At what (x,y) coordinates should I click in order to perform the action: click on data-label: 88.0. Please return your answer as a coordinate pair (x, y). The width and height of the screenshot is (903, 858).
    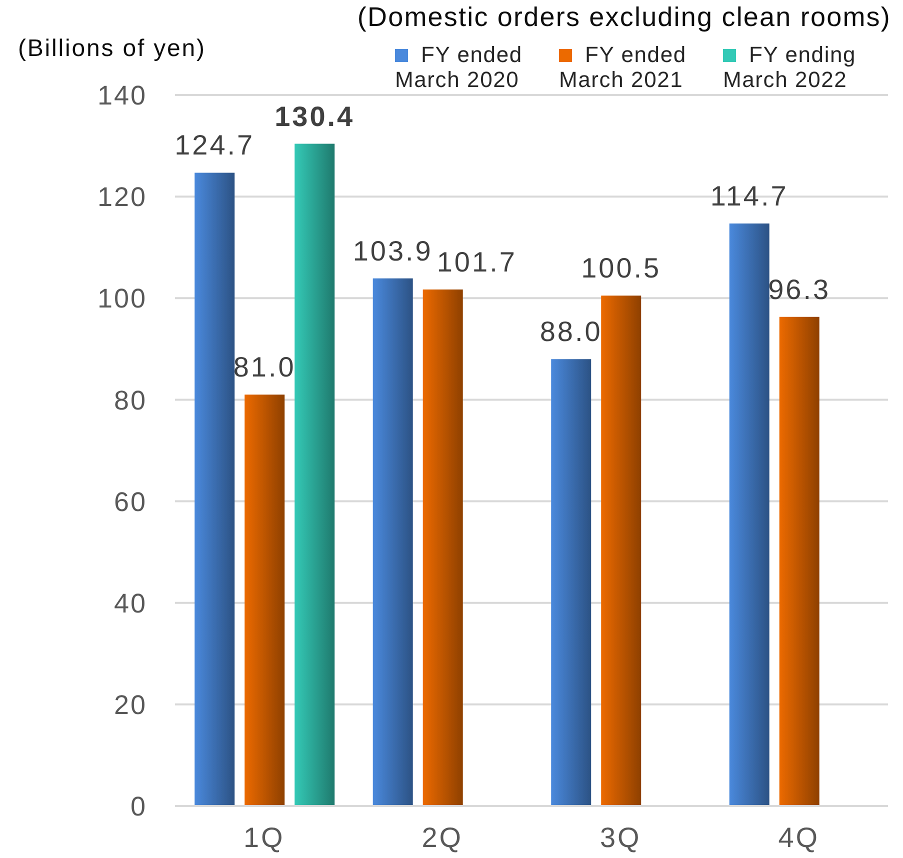
    Looking at the image, I should click on (571, 332).